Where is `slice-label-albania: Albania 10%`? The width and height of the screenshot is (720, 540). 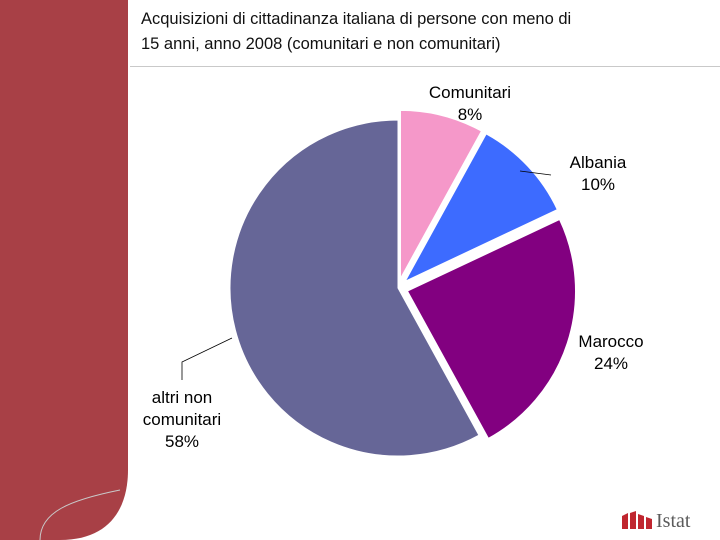 slice-label-albania: Albania 10% is located at coordinates (598, 173).